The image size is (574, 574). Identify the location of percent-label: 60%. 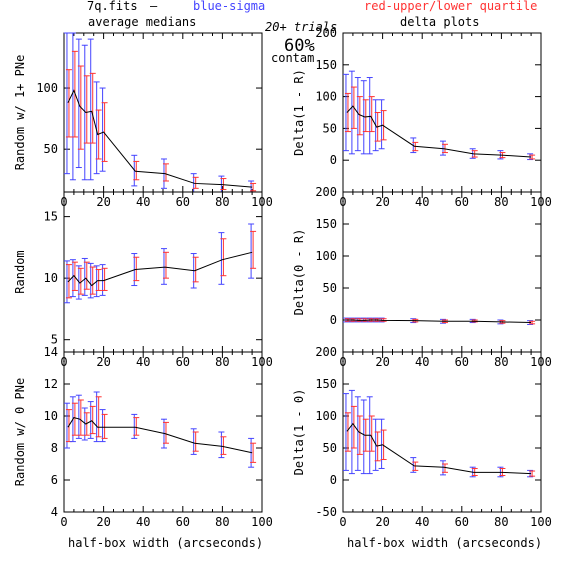
(299, 46).